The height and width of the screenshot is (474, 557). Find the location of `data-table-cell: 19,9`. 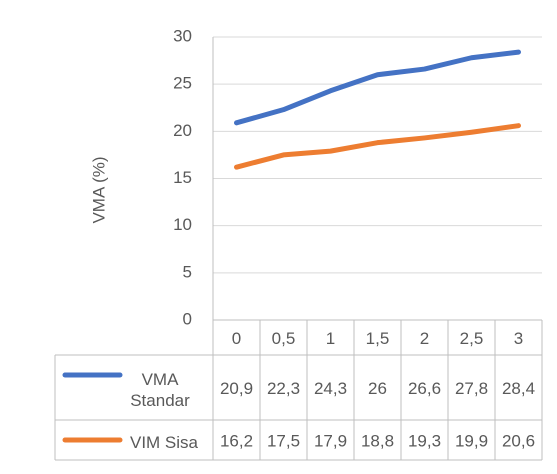

data-table-cell: 19,9 is located at coordinates (471, 440).